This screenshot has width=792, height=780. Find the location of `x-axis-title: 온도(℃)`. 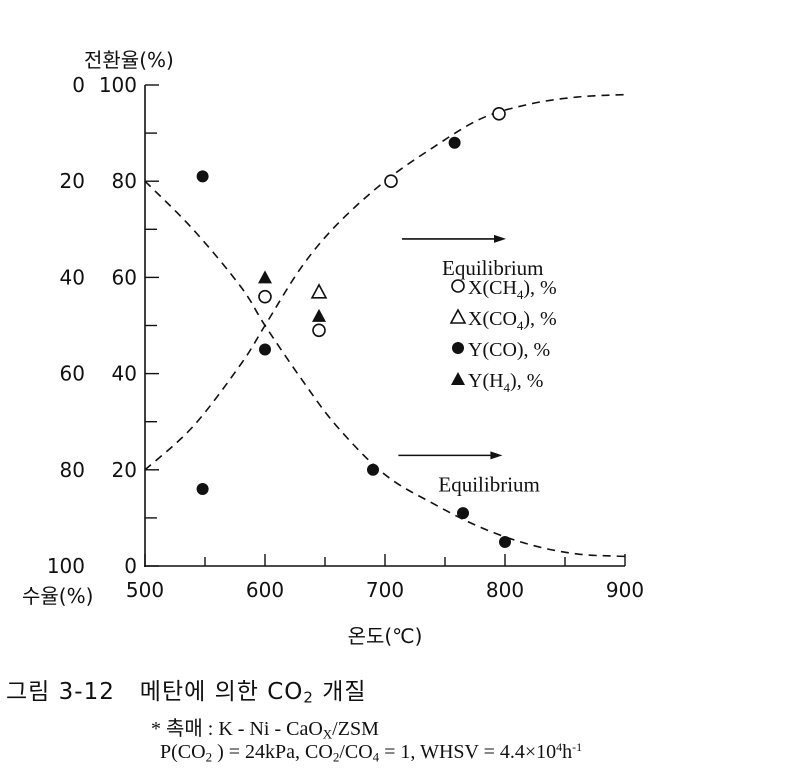

x-axis-title: 온도(℃) is located at coordinates (385, 636).